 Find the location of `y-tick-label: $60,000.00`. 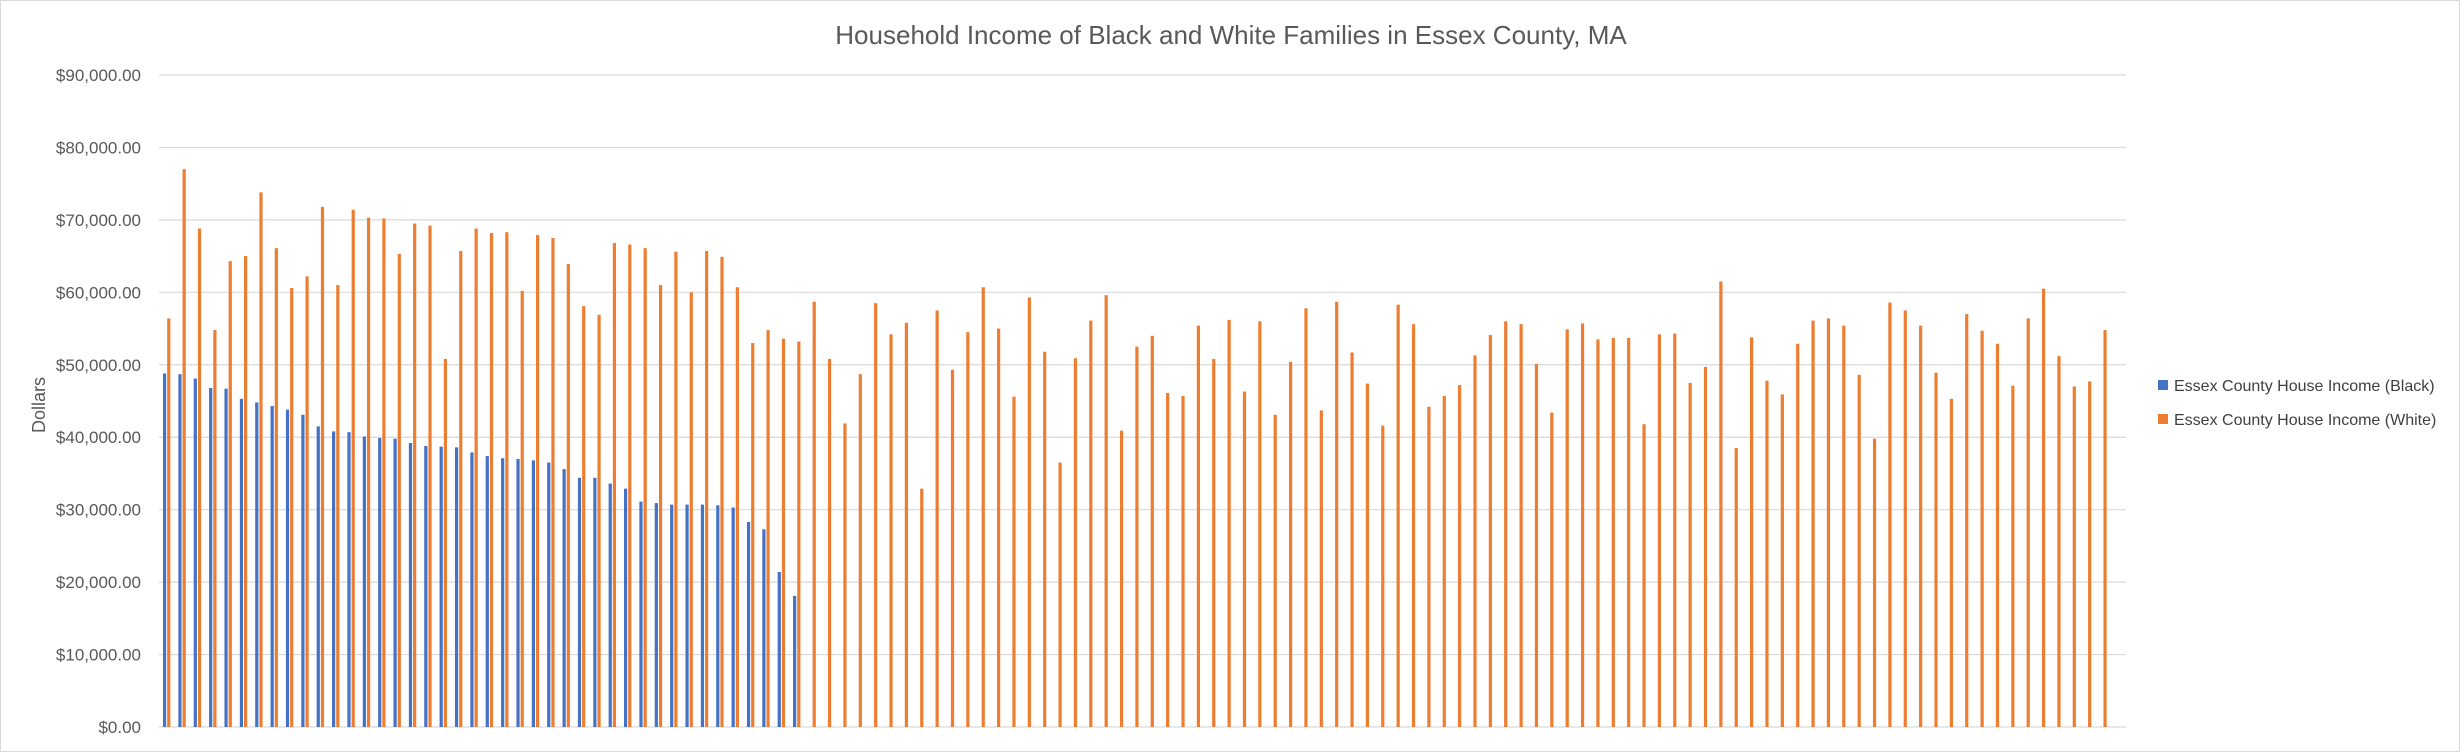

y-tick-label: $60,000.00 is located at coordinates (98, 292).